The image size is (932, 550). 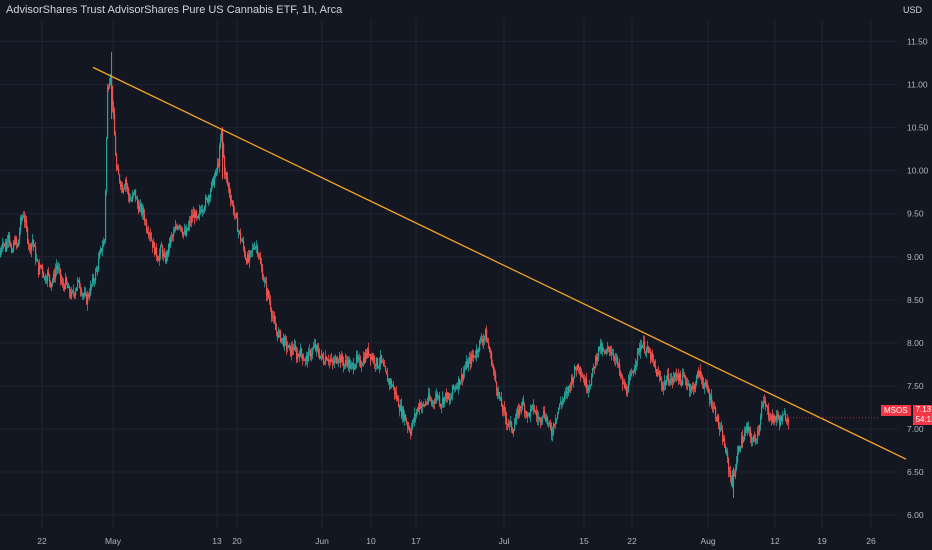 What do you see at coordinates (912, 10) in the screenshot?
I see `currency-label: USD` at bounding box center [912, 10].